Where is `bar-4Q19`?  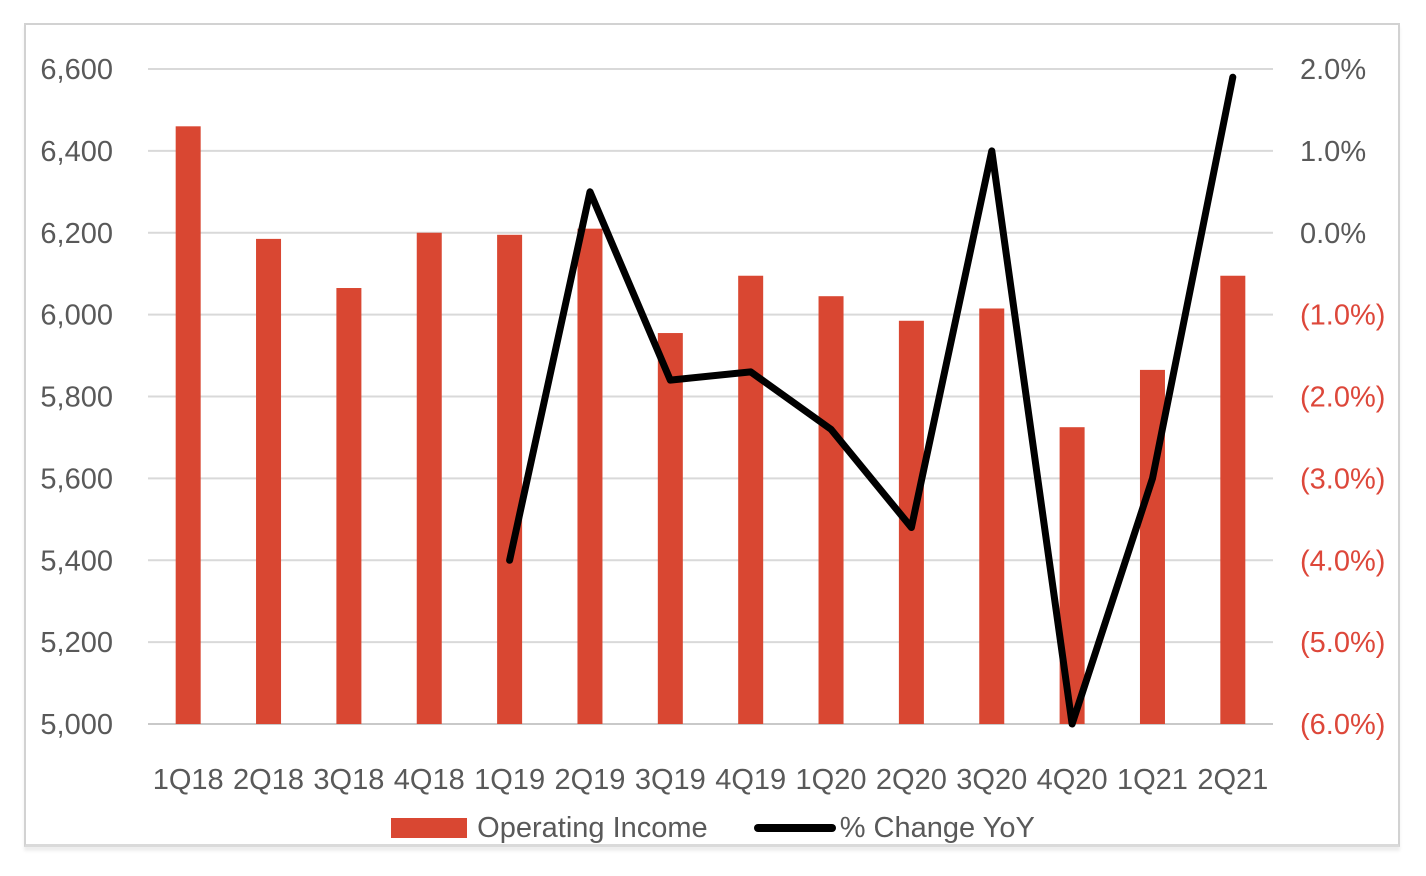 bar-4Q19 is located at coordinates (751, 499).